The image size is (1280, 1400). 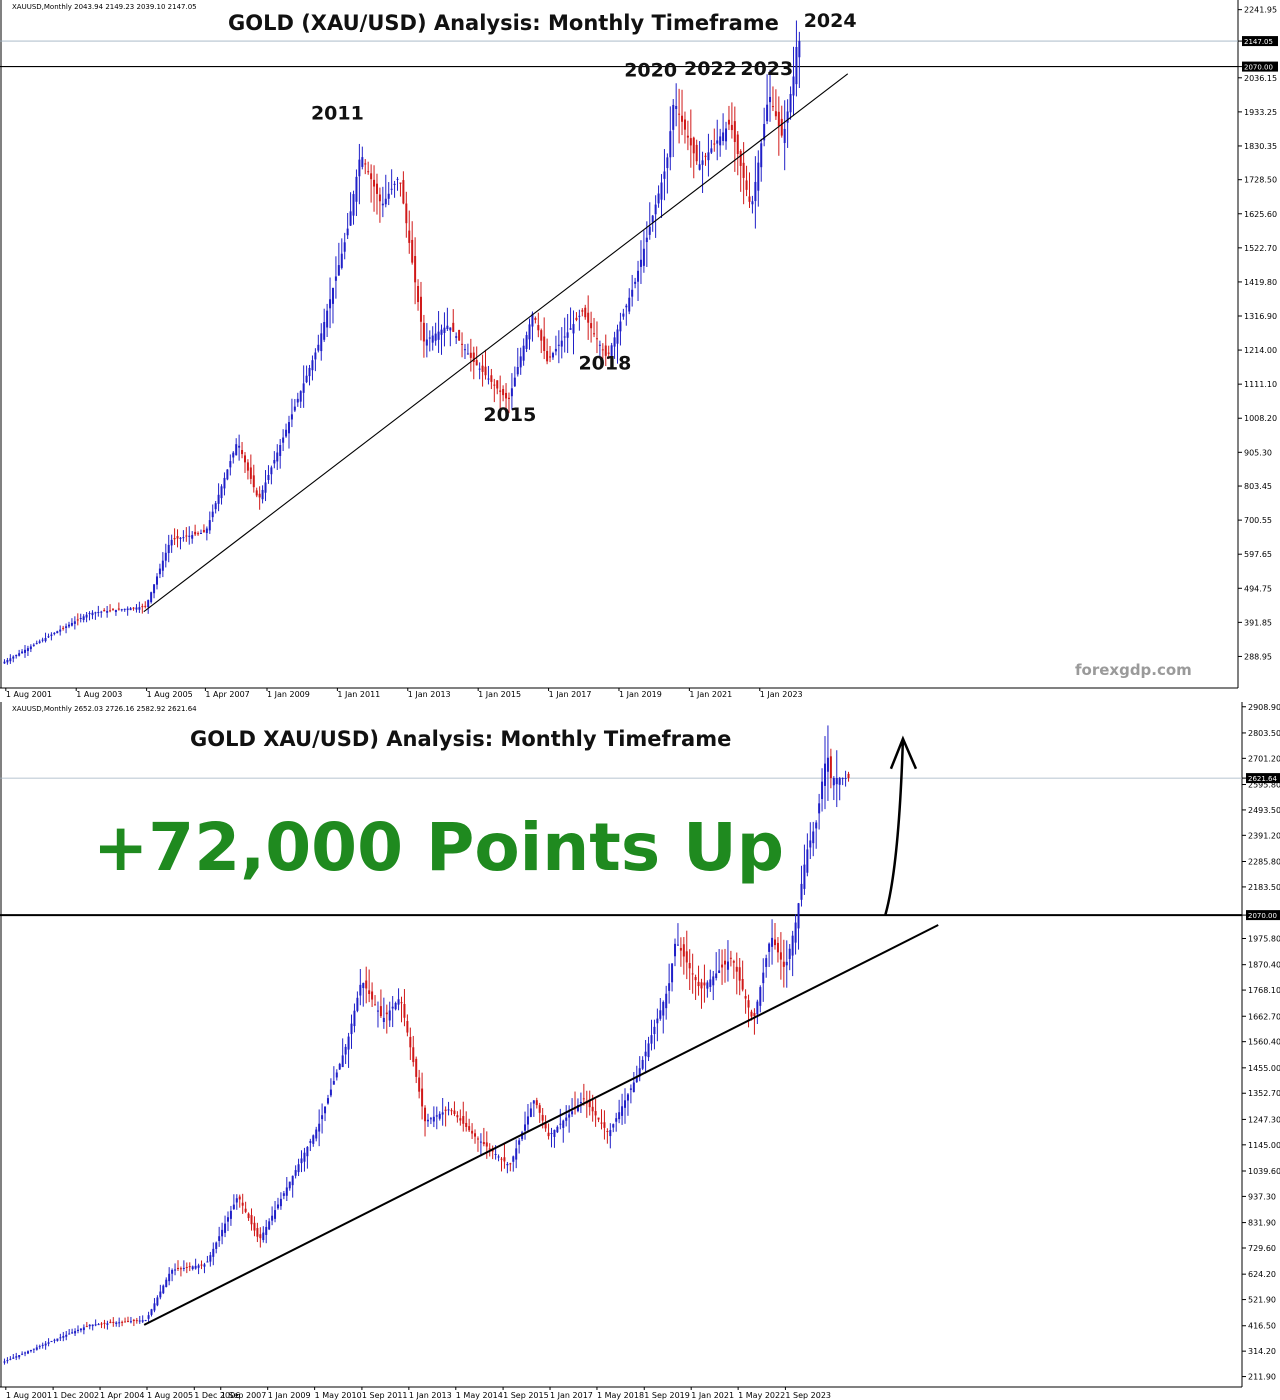 I want to click on year-label: 2015, so click(x=509, y=415).